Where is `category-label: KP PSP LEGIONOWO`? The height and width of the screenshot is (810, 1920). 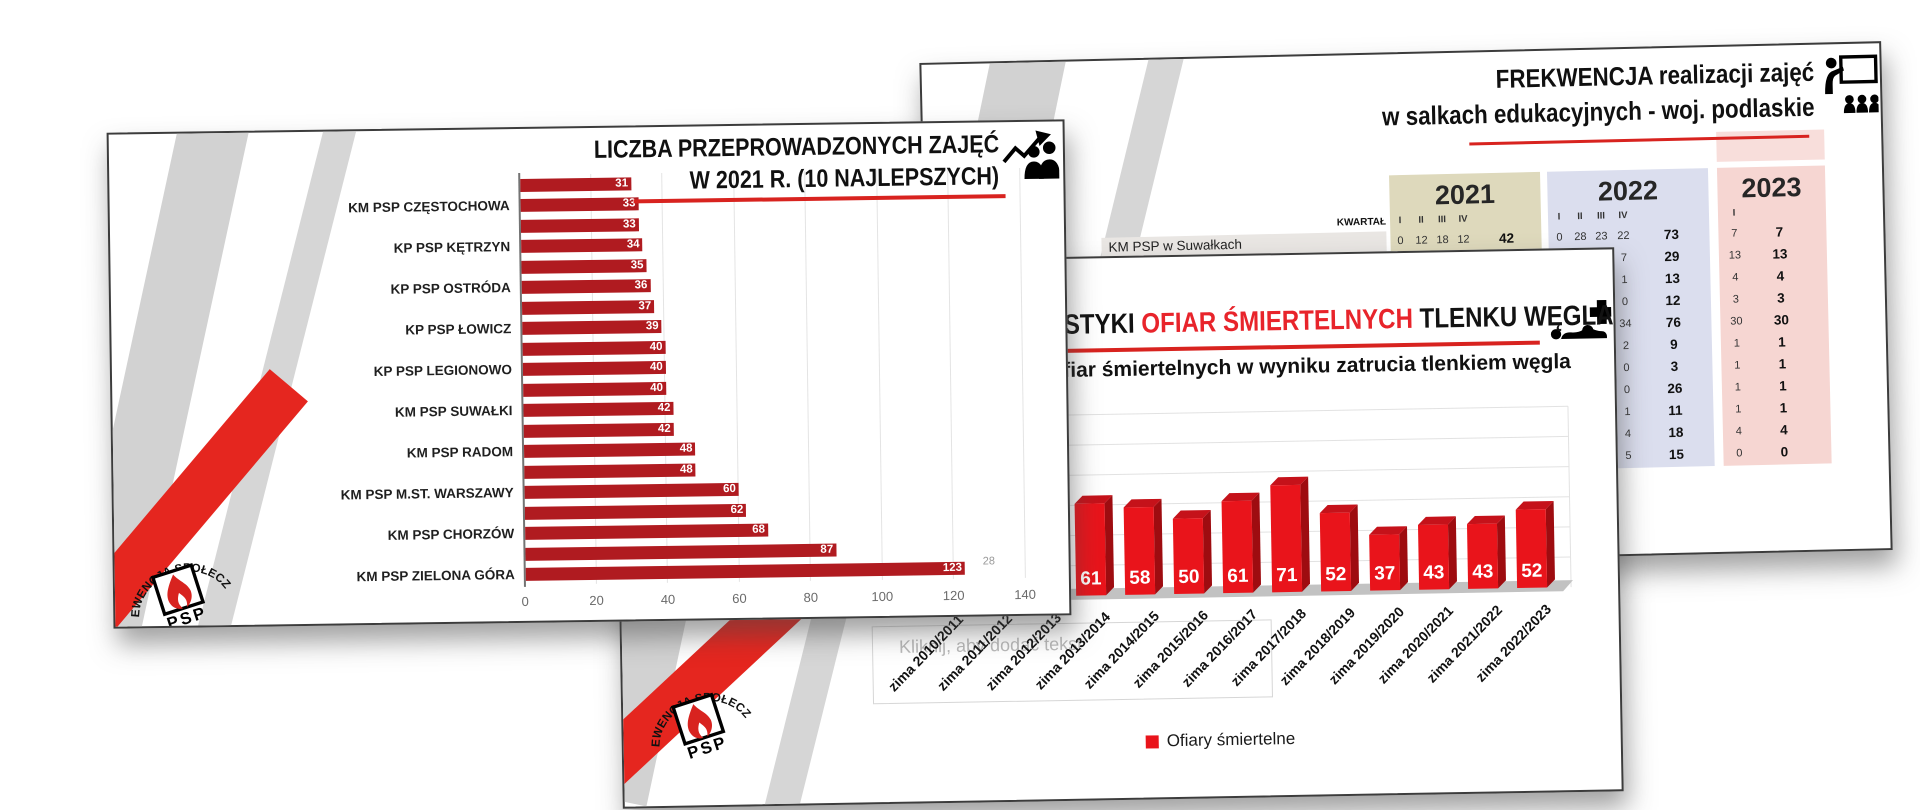 category-label: KP PSP LEGIONOWO is located at coordinates (443, 370).